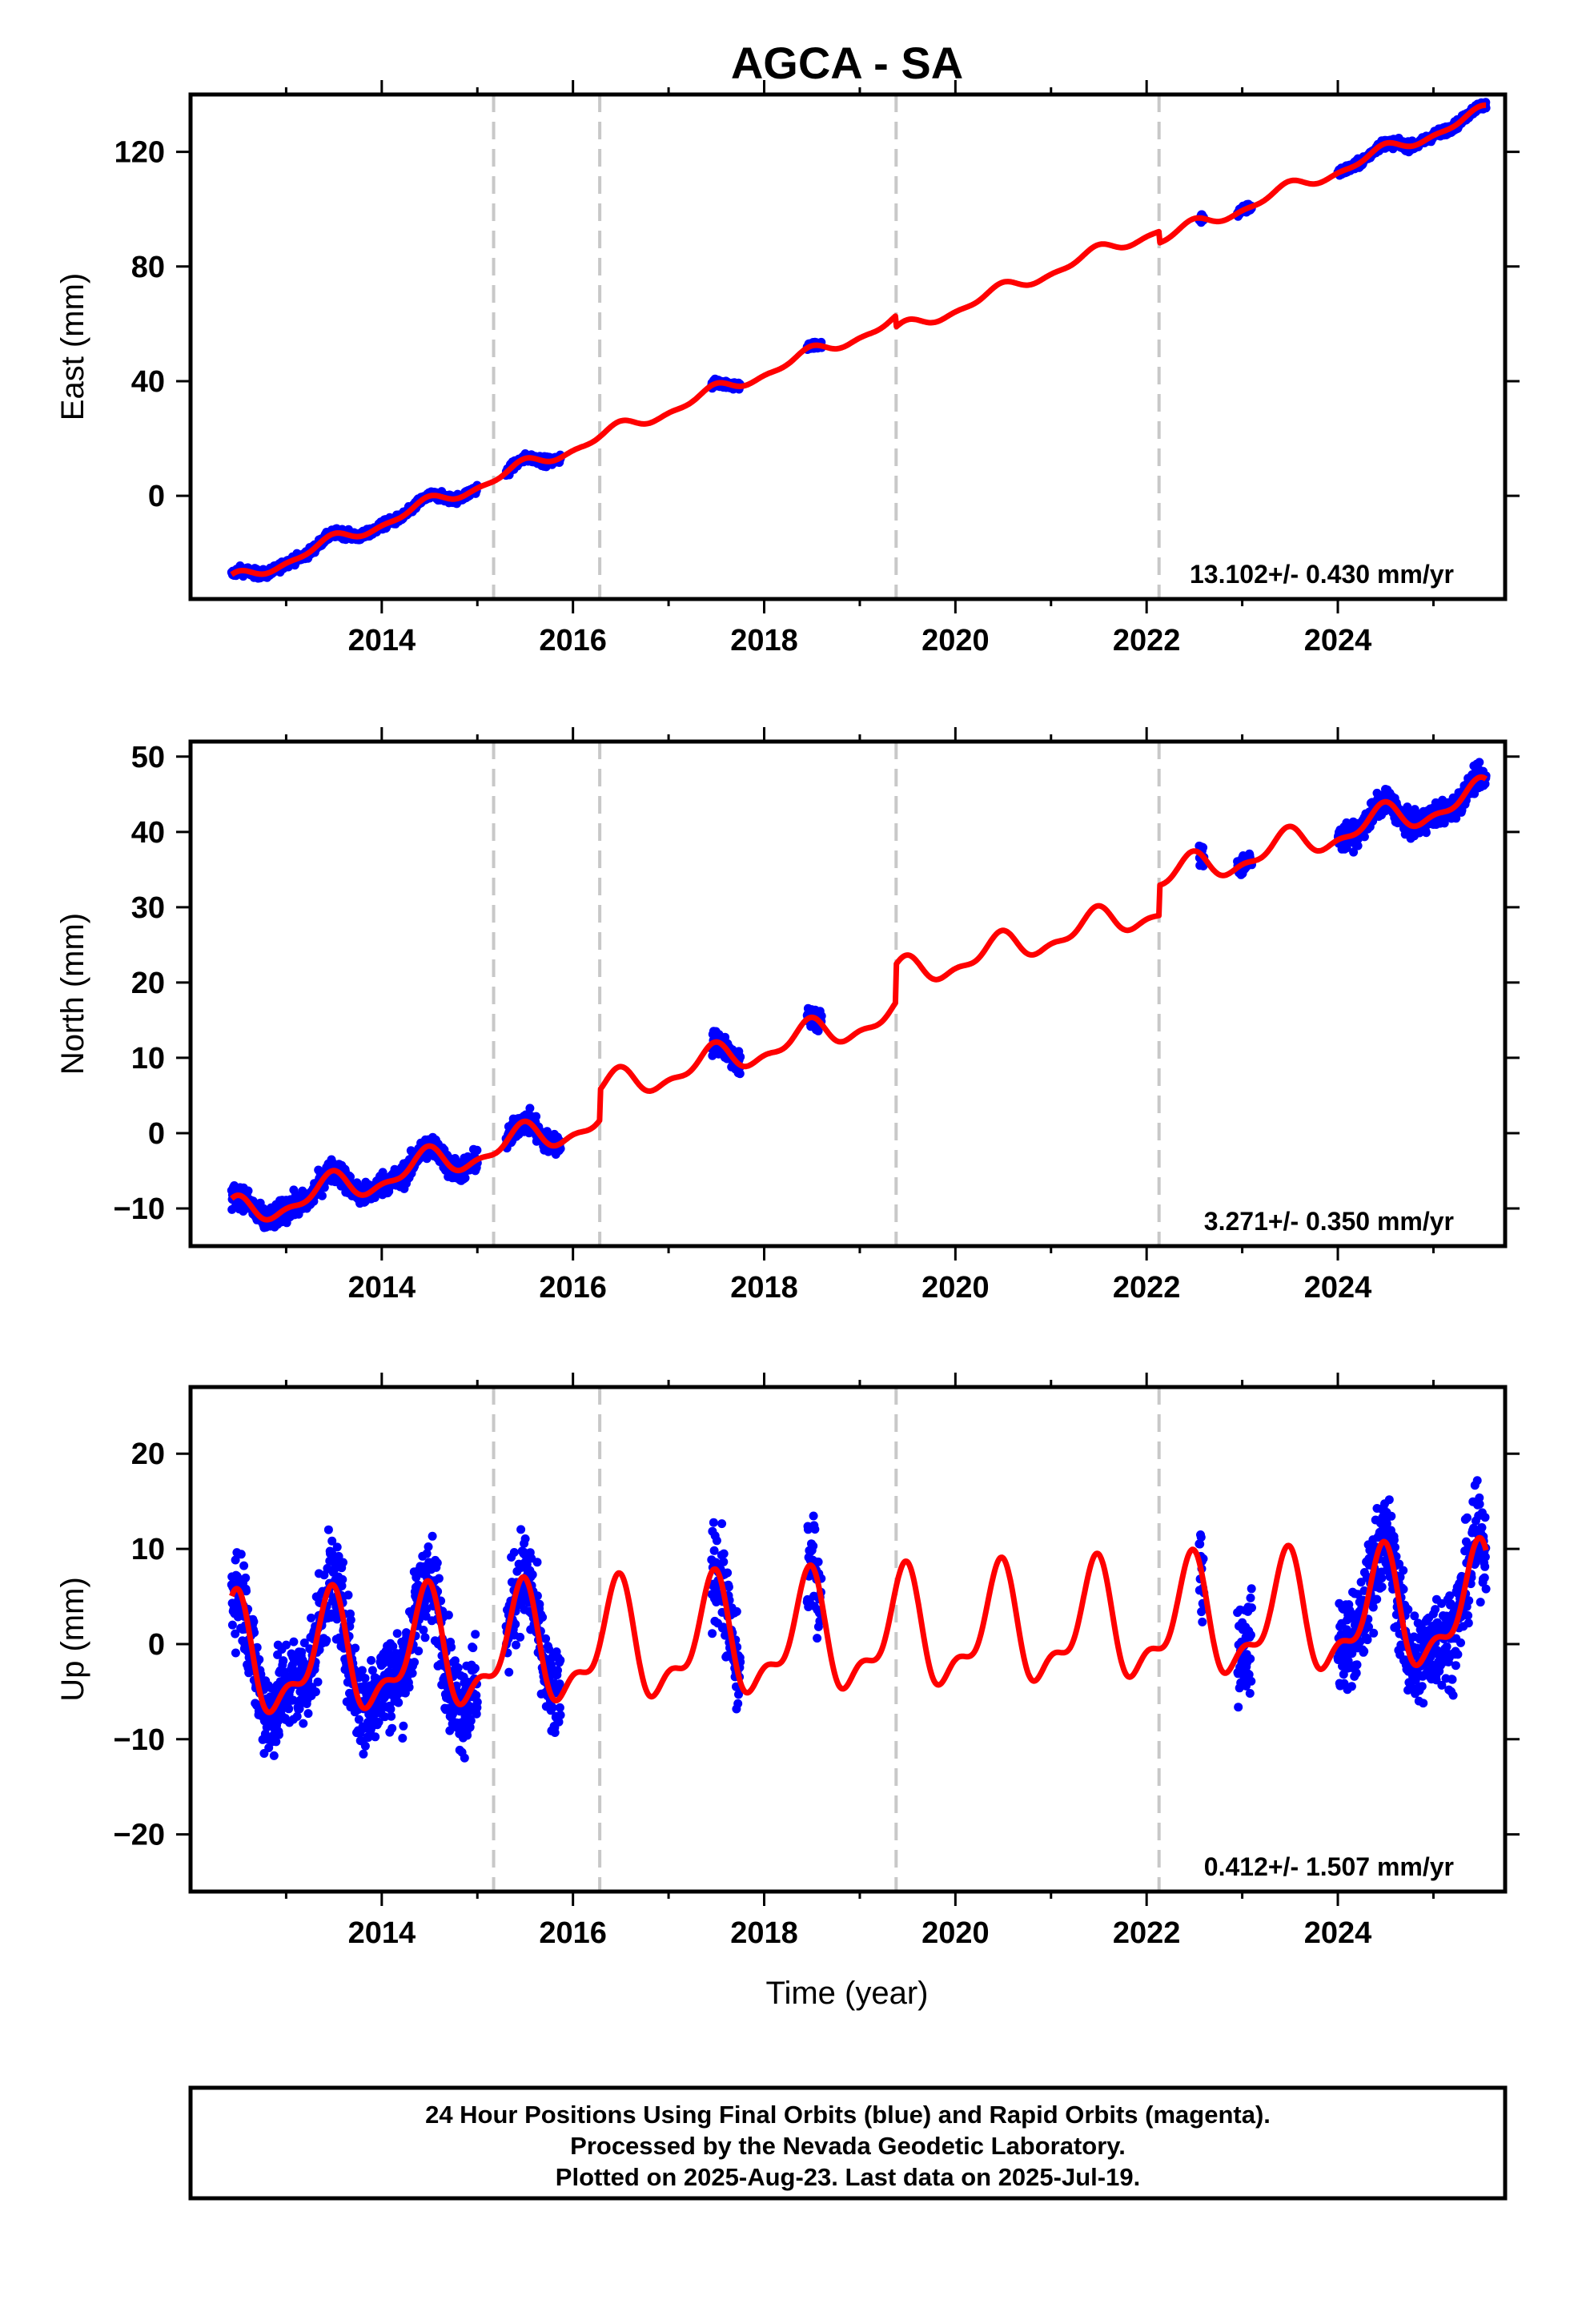 This screenshot has height=2324, width=1582. What do you see at coordinates (148, 1059) in the screenshot?
I see `y-tick-label: 10` at bounding box center [148, 1059].